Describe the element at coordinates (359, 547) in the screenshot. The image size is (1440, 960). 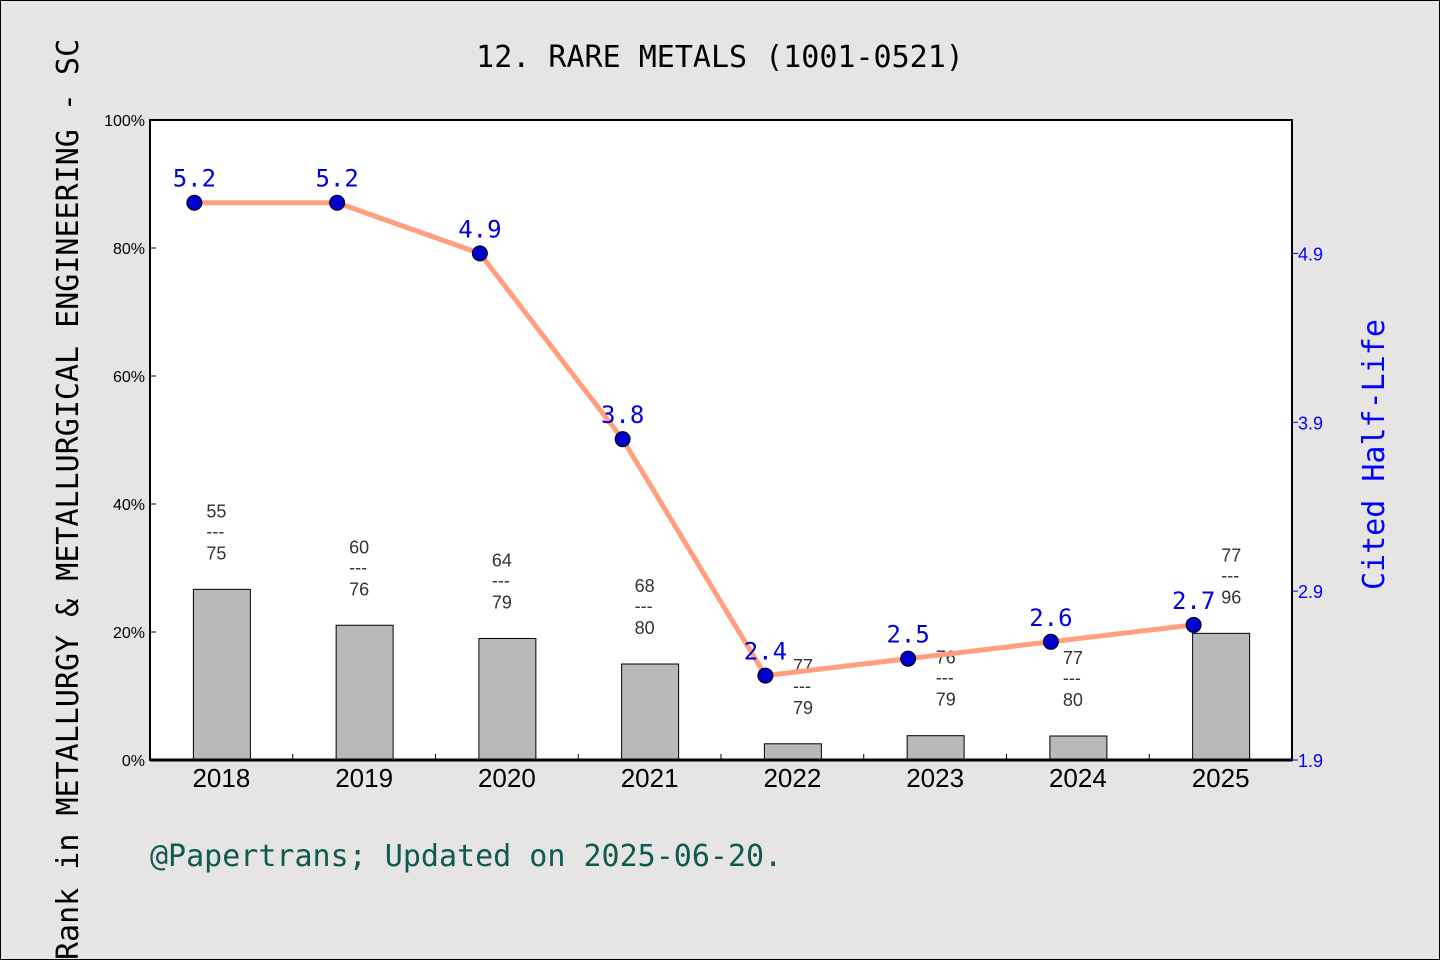
I see `bar-rank-label: 60` at that location.